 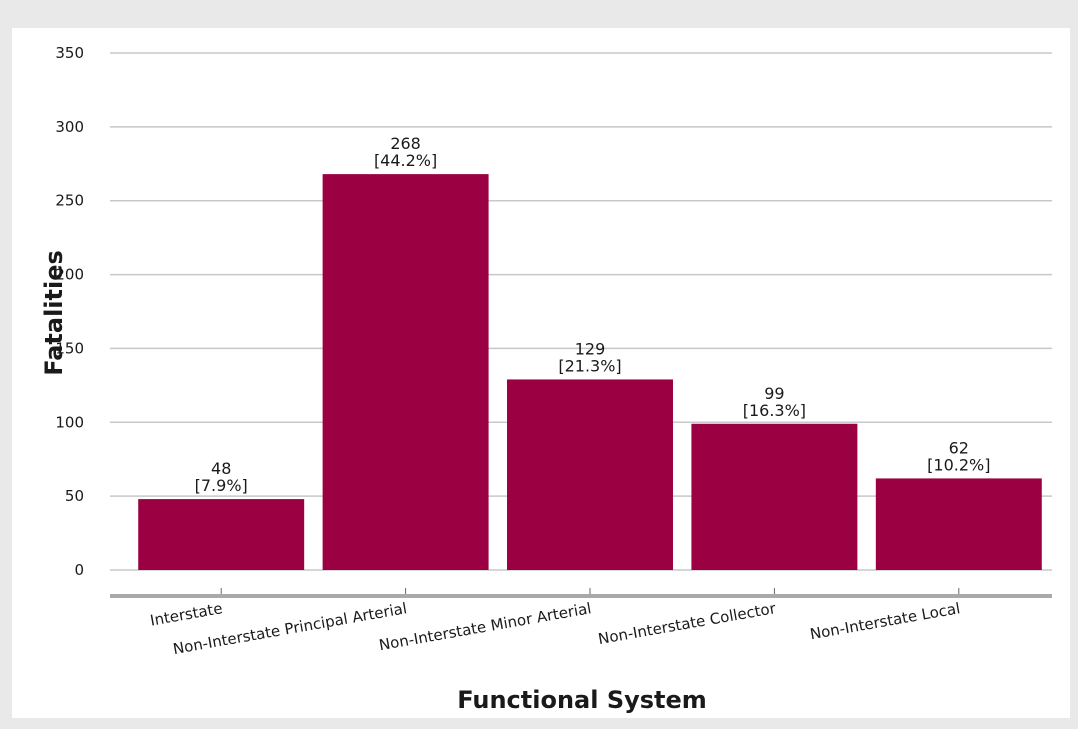 What do you see at coordinates (69, 422) in the screenshot?
I see `y-tick-label: 100` at bounding box center [69, 422].